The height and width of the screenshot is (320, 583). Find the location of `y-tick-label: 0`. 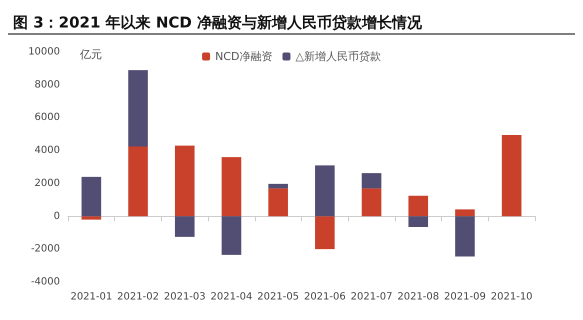

y-tick-label: 0 is located at coordinates (57, 216).